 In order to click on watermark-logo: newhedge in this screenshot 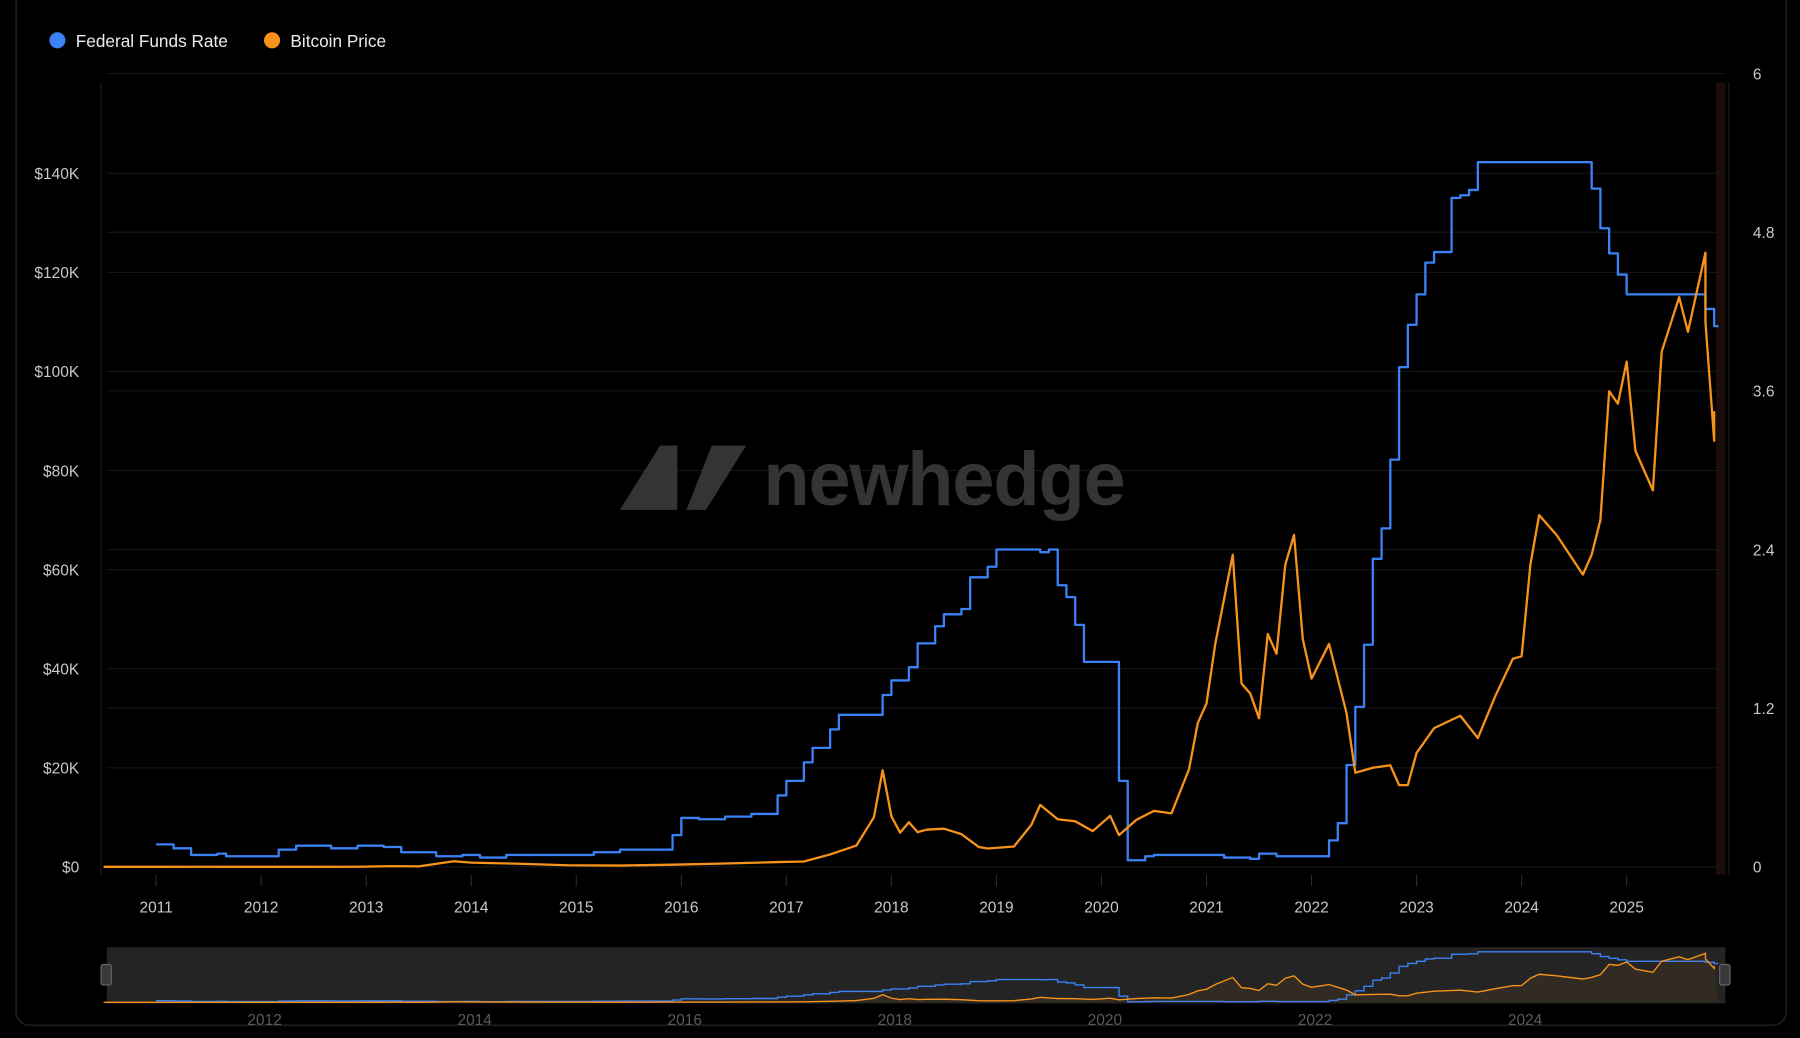, I will do `click(872, 479)`.